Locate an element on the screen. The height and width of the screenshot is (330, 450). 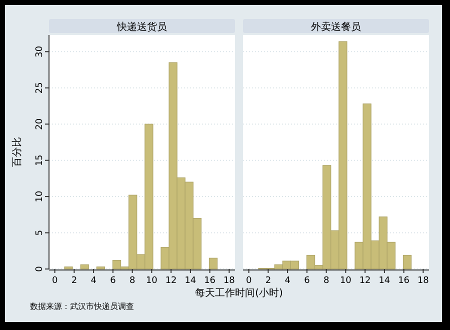
chart-title: 外卖送餐员 is located at coordinates (336, 27).